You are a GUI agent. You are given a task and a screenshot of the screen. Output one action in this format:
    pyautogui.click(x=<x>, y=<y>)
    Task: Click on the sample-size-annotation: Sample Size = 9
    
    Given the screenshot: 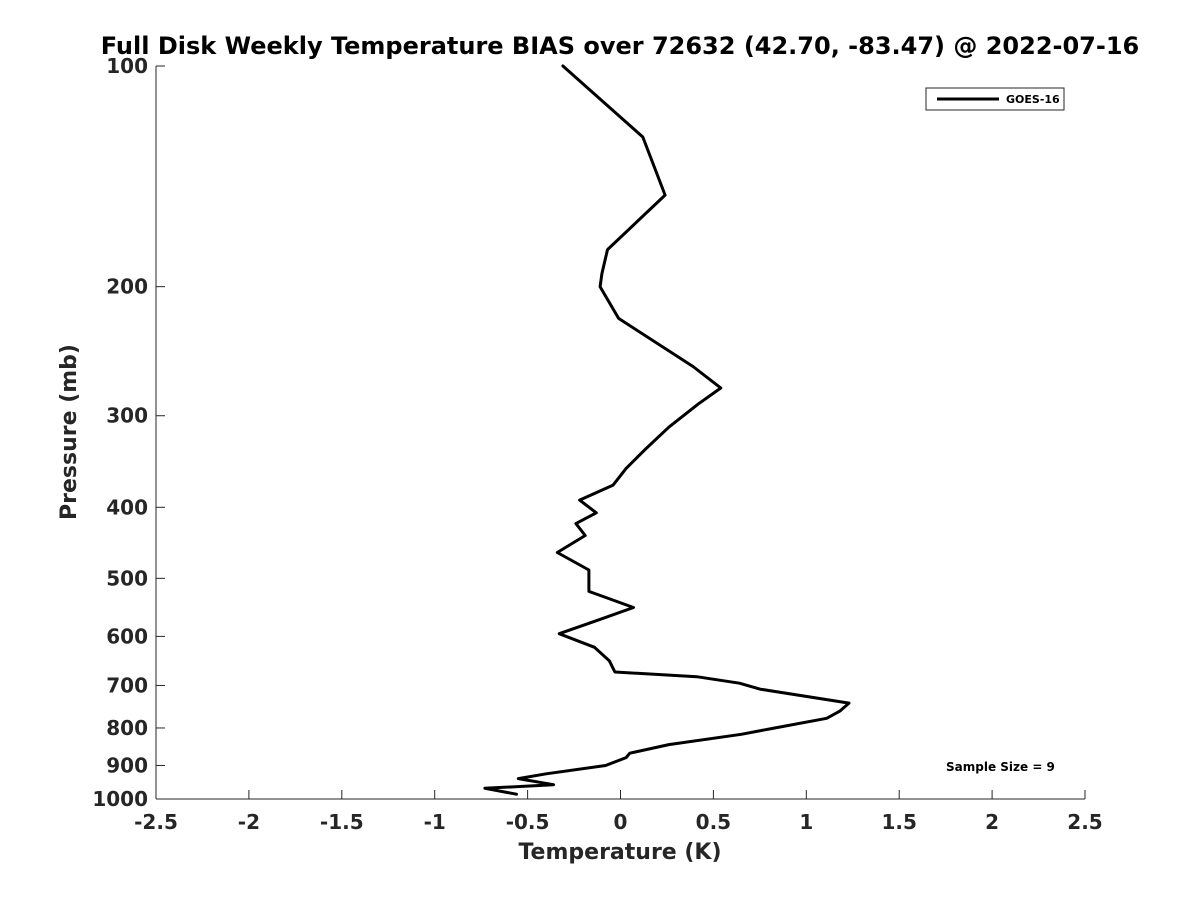 What is the action you would take?
    pyautogui.click(x=1000, y=767)
    